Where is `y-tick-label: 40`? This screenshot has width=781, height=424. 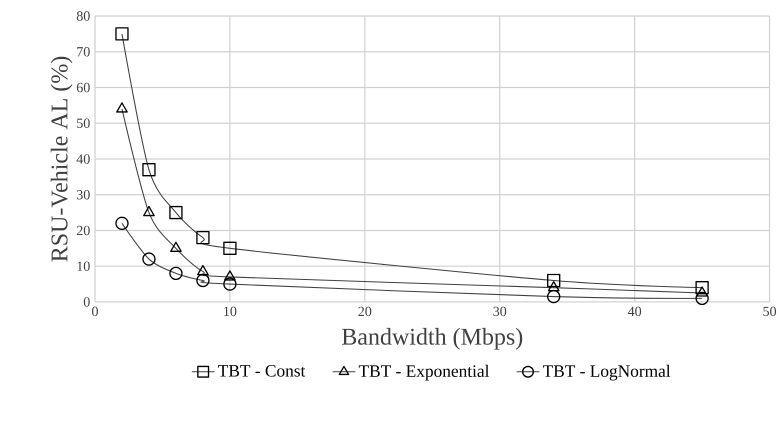 y-tick-label: 40 is located at coordinates (83, 159).